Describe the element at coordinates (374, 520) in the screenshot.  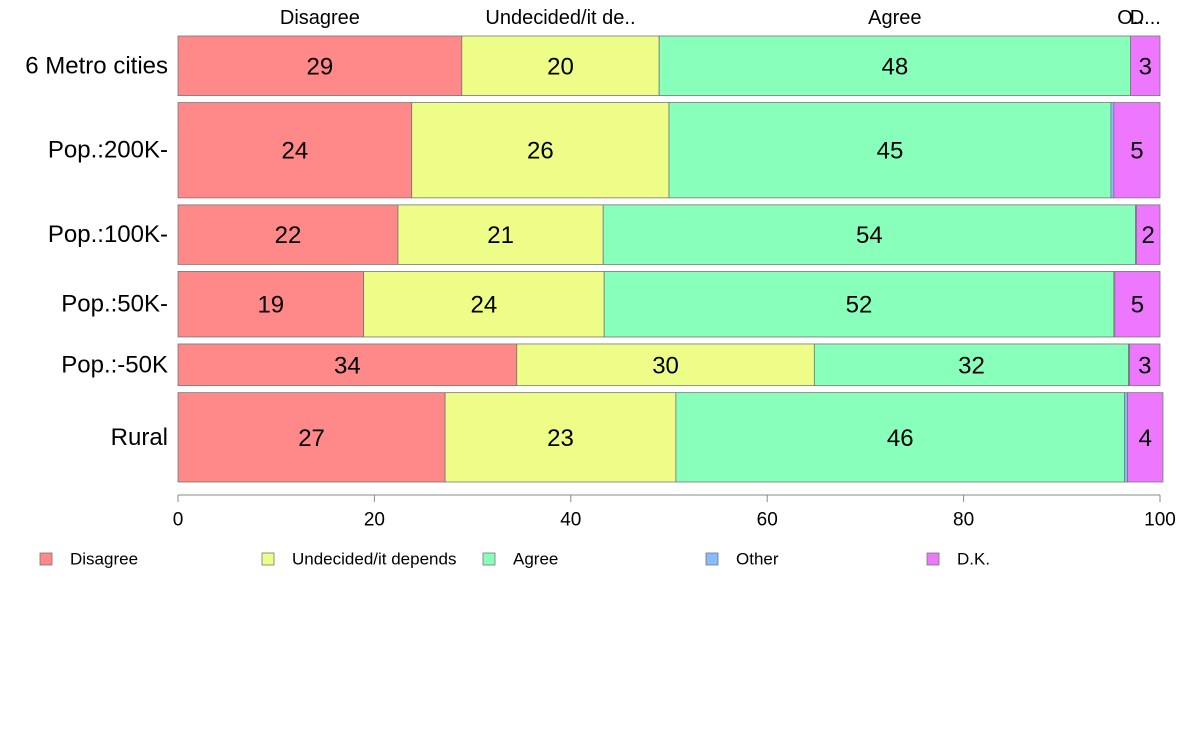
I see `x-tick-label: 20` at that location.